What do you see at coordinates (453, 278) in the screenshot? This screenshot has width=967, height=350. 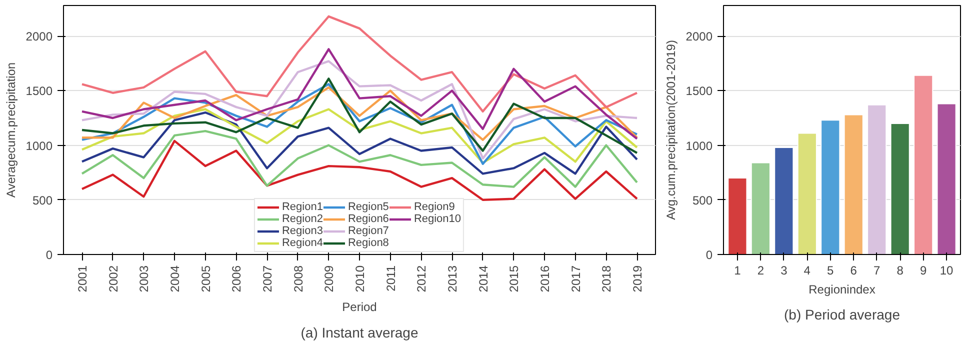 I see `x-tick-label: 2013` at bounding box center [453, 278].